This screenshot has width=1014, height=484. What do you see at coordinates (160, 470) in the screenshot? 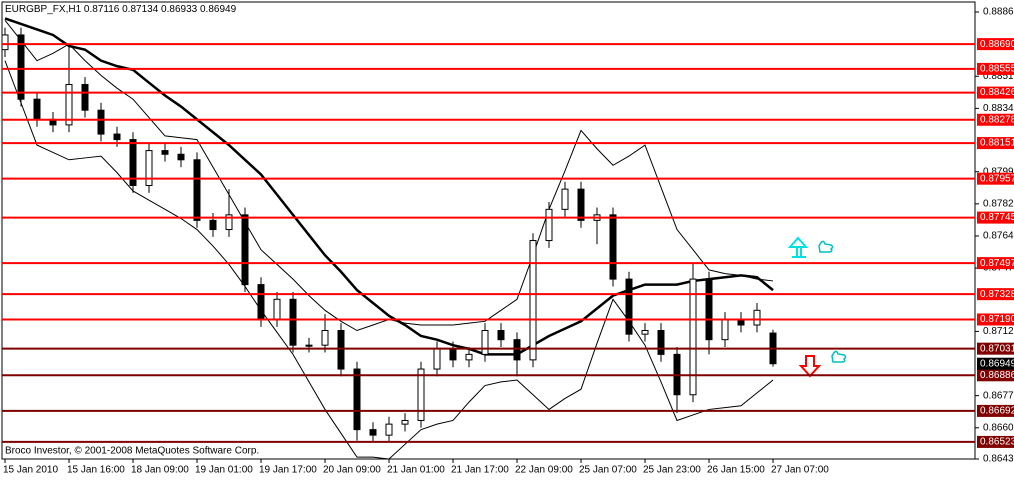
I see `x-tick-label: 18 Jan 09:00` at bounding box center [160, 470].